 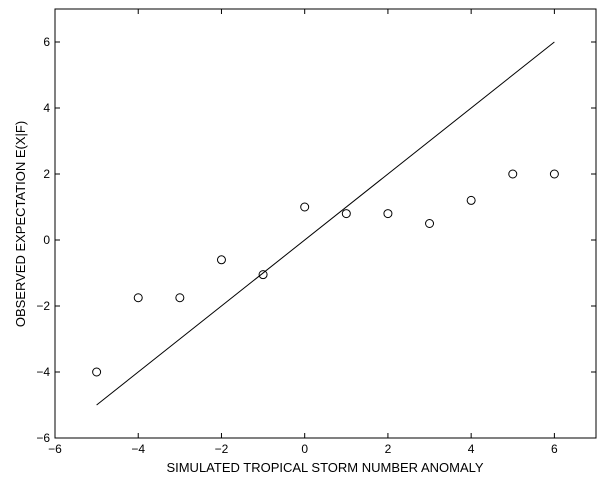 I want to click on y-tick-label: −2, so click(x=43, y=306).